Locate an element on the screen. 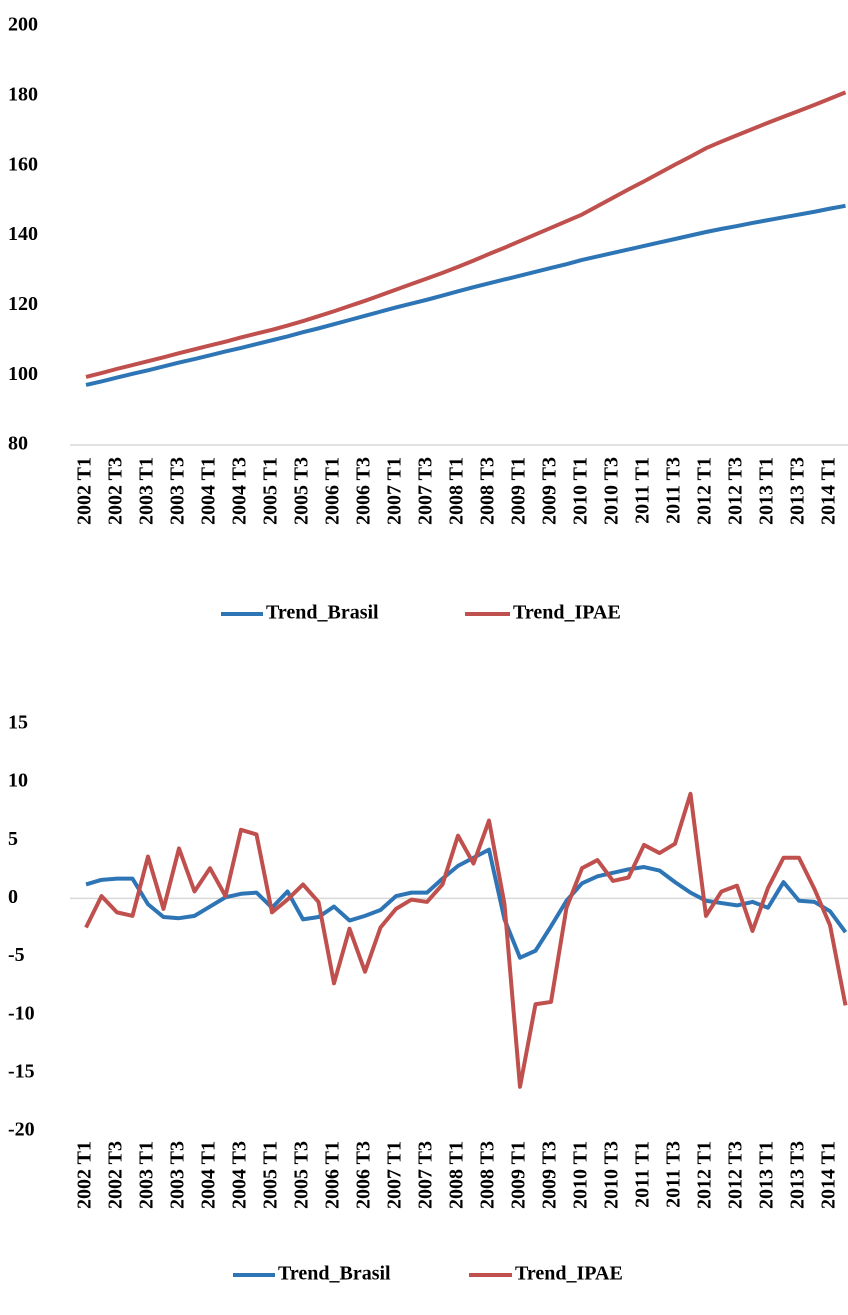 Image resolution: width=848 pixels, height=1315 pixels. y-tick-label: 80 is located at coordinates (18, 444).